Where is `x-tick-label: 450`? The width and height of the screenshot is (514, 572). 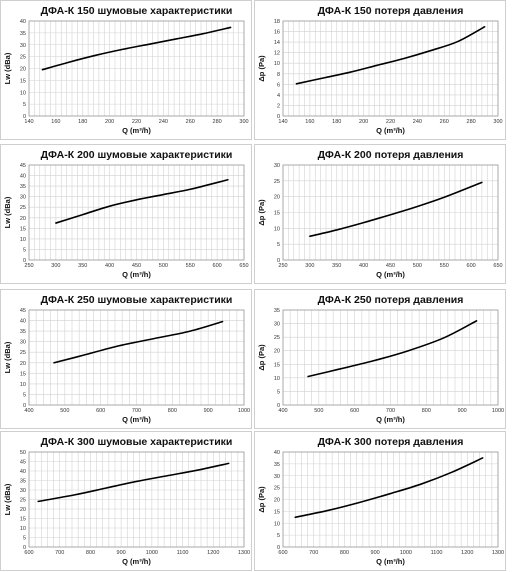
x-tick-label: 450 is located at coordinates (390, 266).